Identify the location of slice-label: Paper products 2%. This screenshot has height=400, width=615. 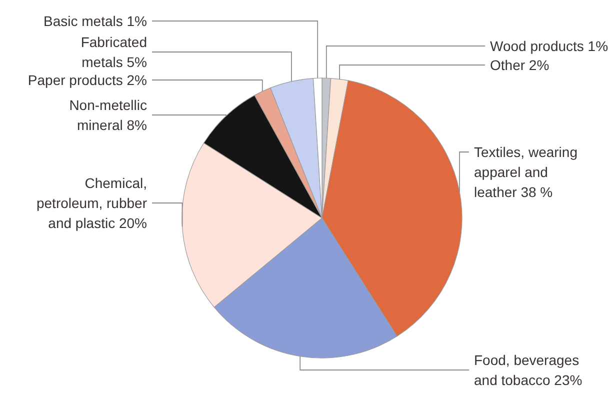
(87, 80).